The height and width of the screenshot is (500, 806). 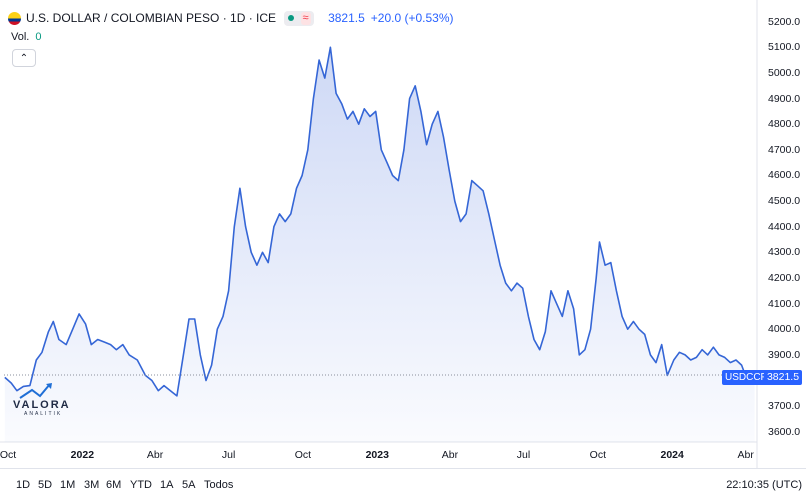 I want to click on volume-indicator: Vol. 0, so click(x=26, y=37).